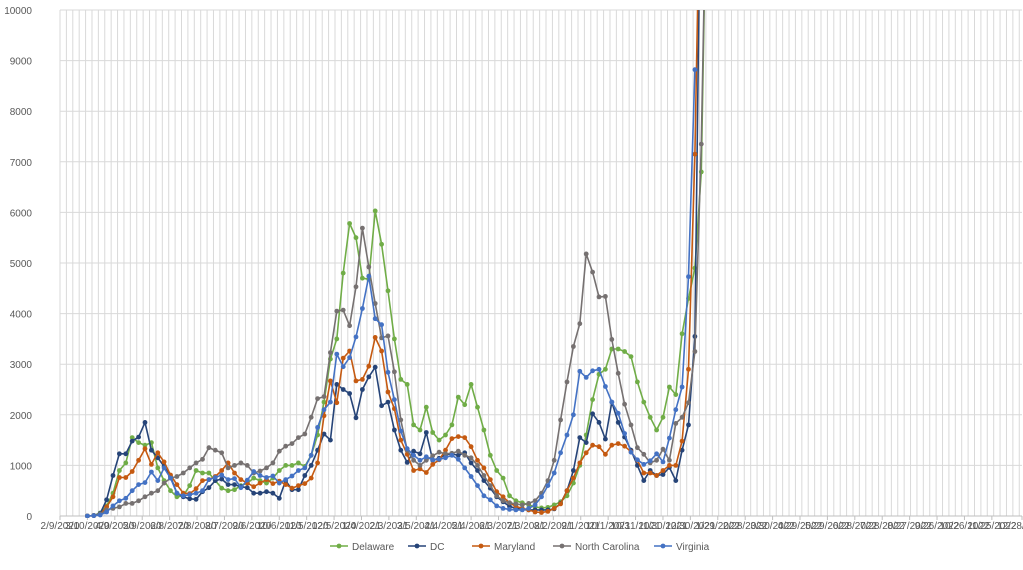  I want to click on y-tick-label: 8000, so click(21, 112).